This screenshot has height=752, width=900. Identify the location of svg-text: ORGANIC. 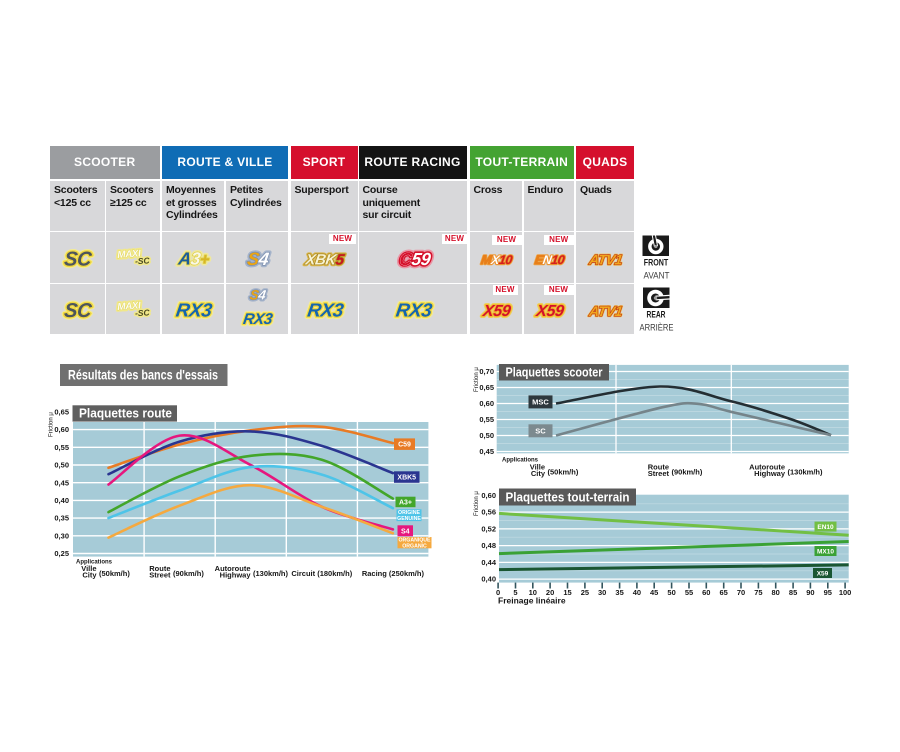
(414, 546).